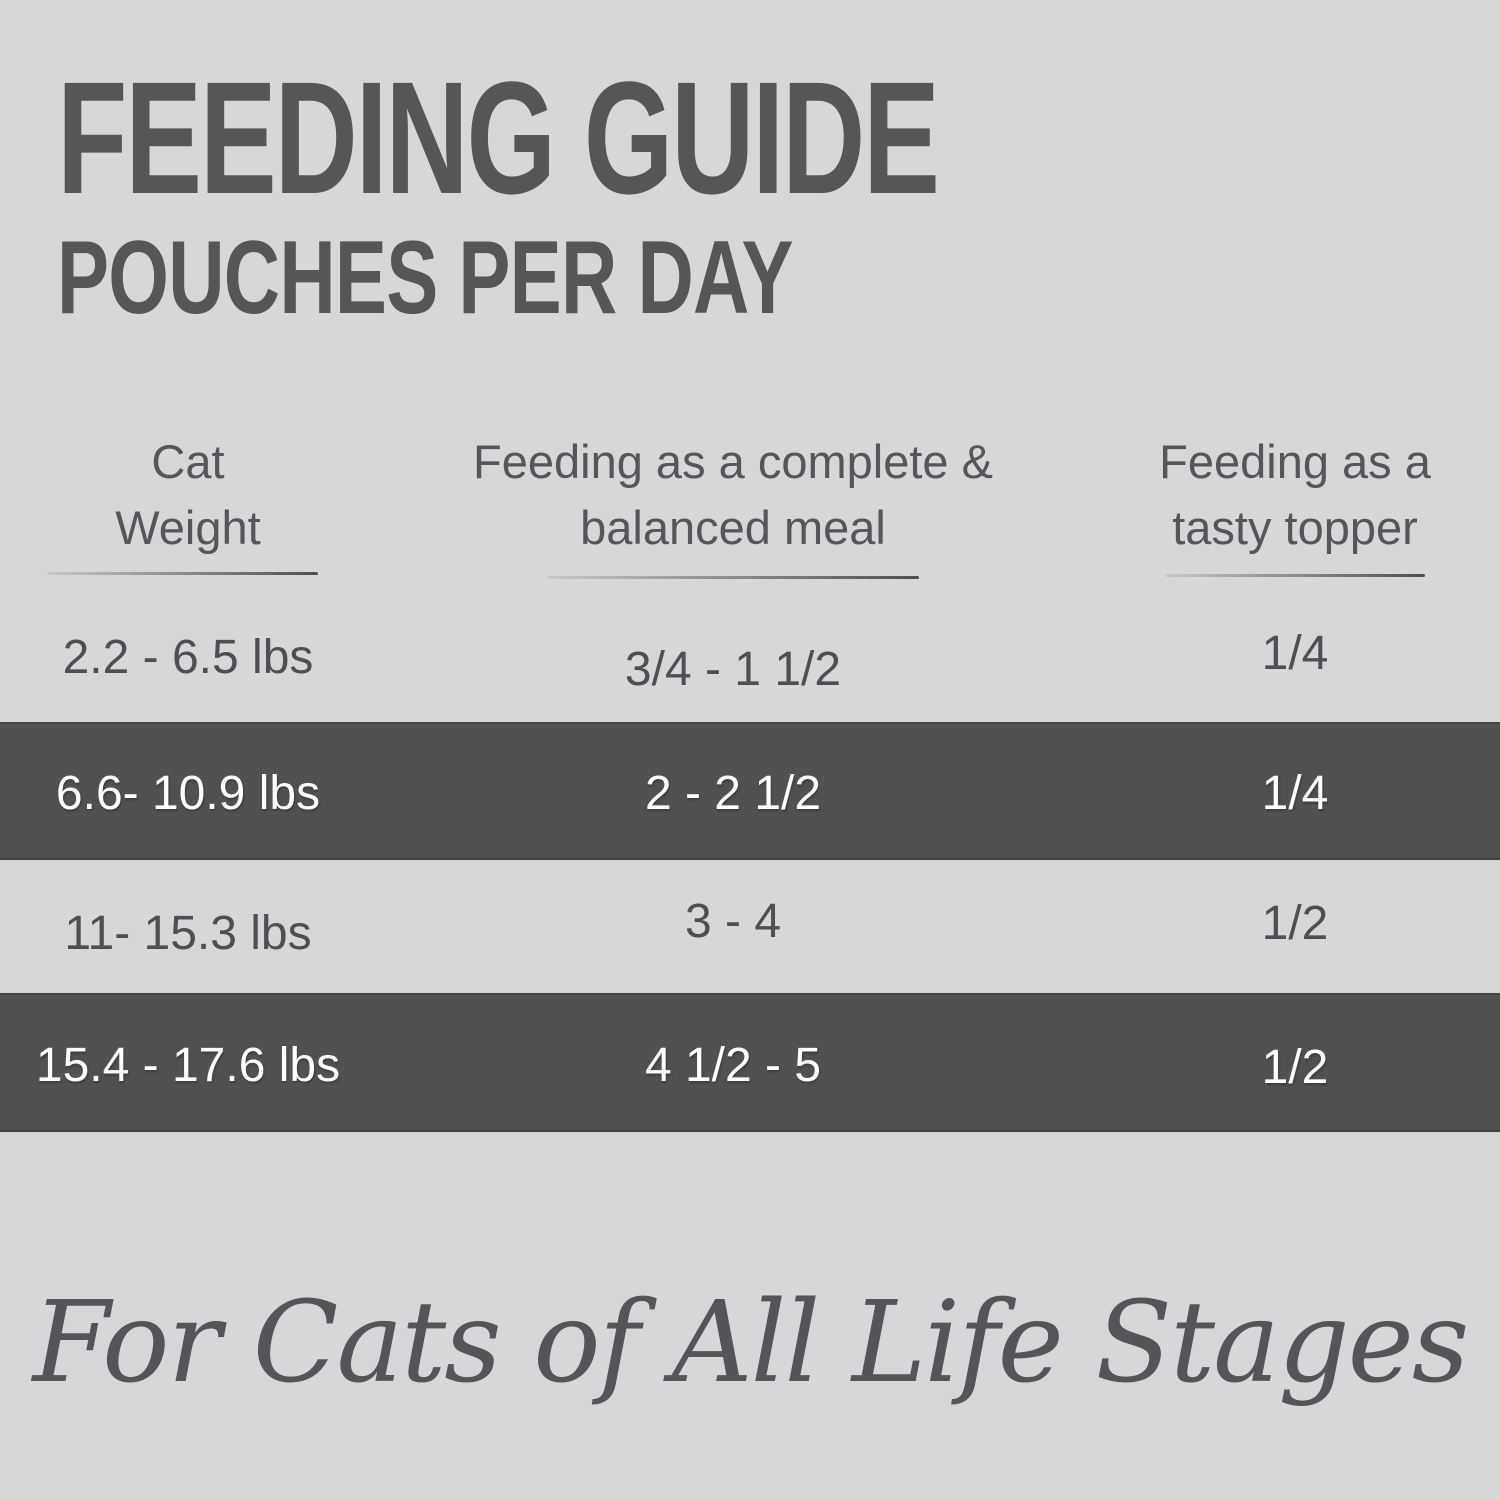  Describe the element at coordinates (425, 278) in the screenshot. I see `page-subtitle: POUCHES PER DAY` at that location.